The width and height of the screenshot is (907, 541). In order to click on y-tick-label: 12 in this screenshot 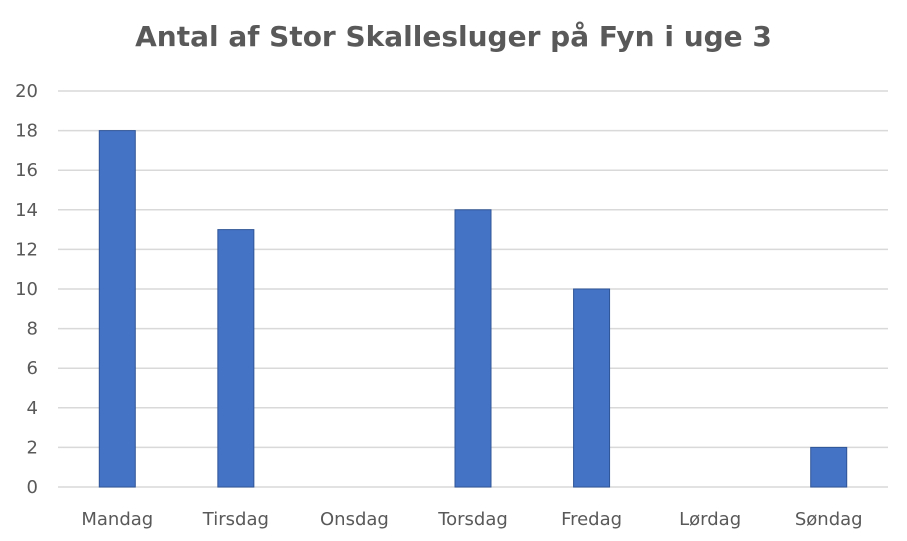, I will do `click(26, 249)`.